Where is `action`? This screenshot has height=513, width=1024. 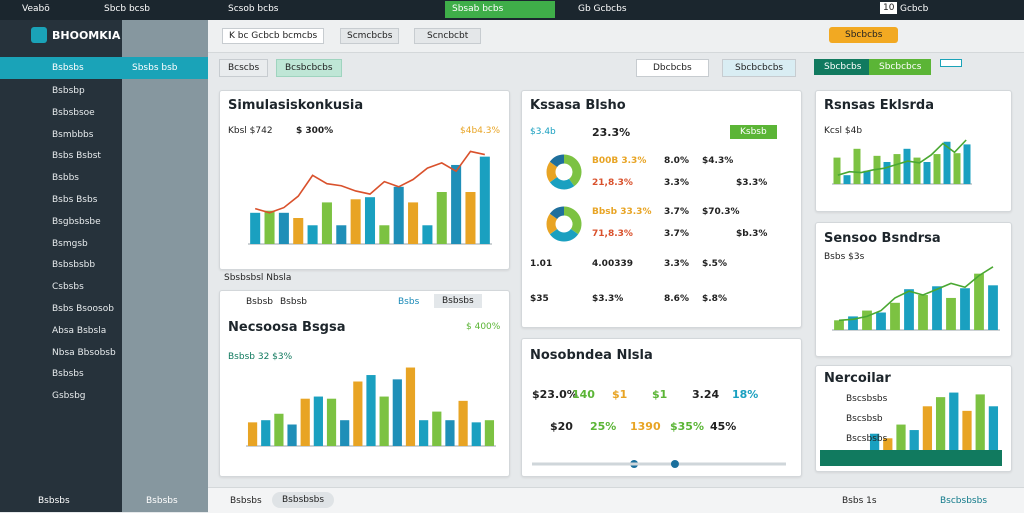 action is located at coordinates (951, 63).